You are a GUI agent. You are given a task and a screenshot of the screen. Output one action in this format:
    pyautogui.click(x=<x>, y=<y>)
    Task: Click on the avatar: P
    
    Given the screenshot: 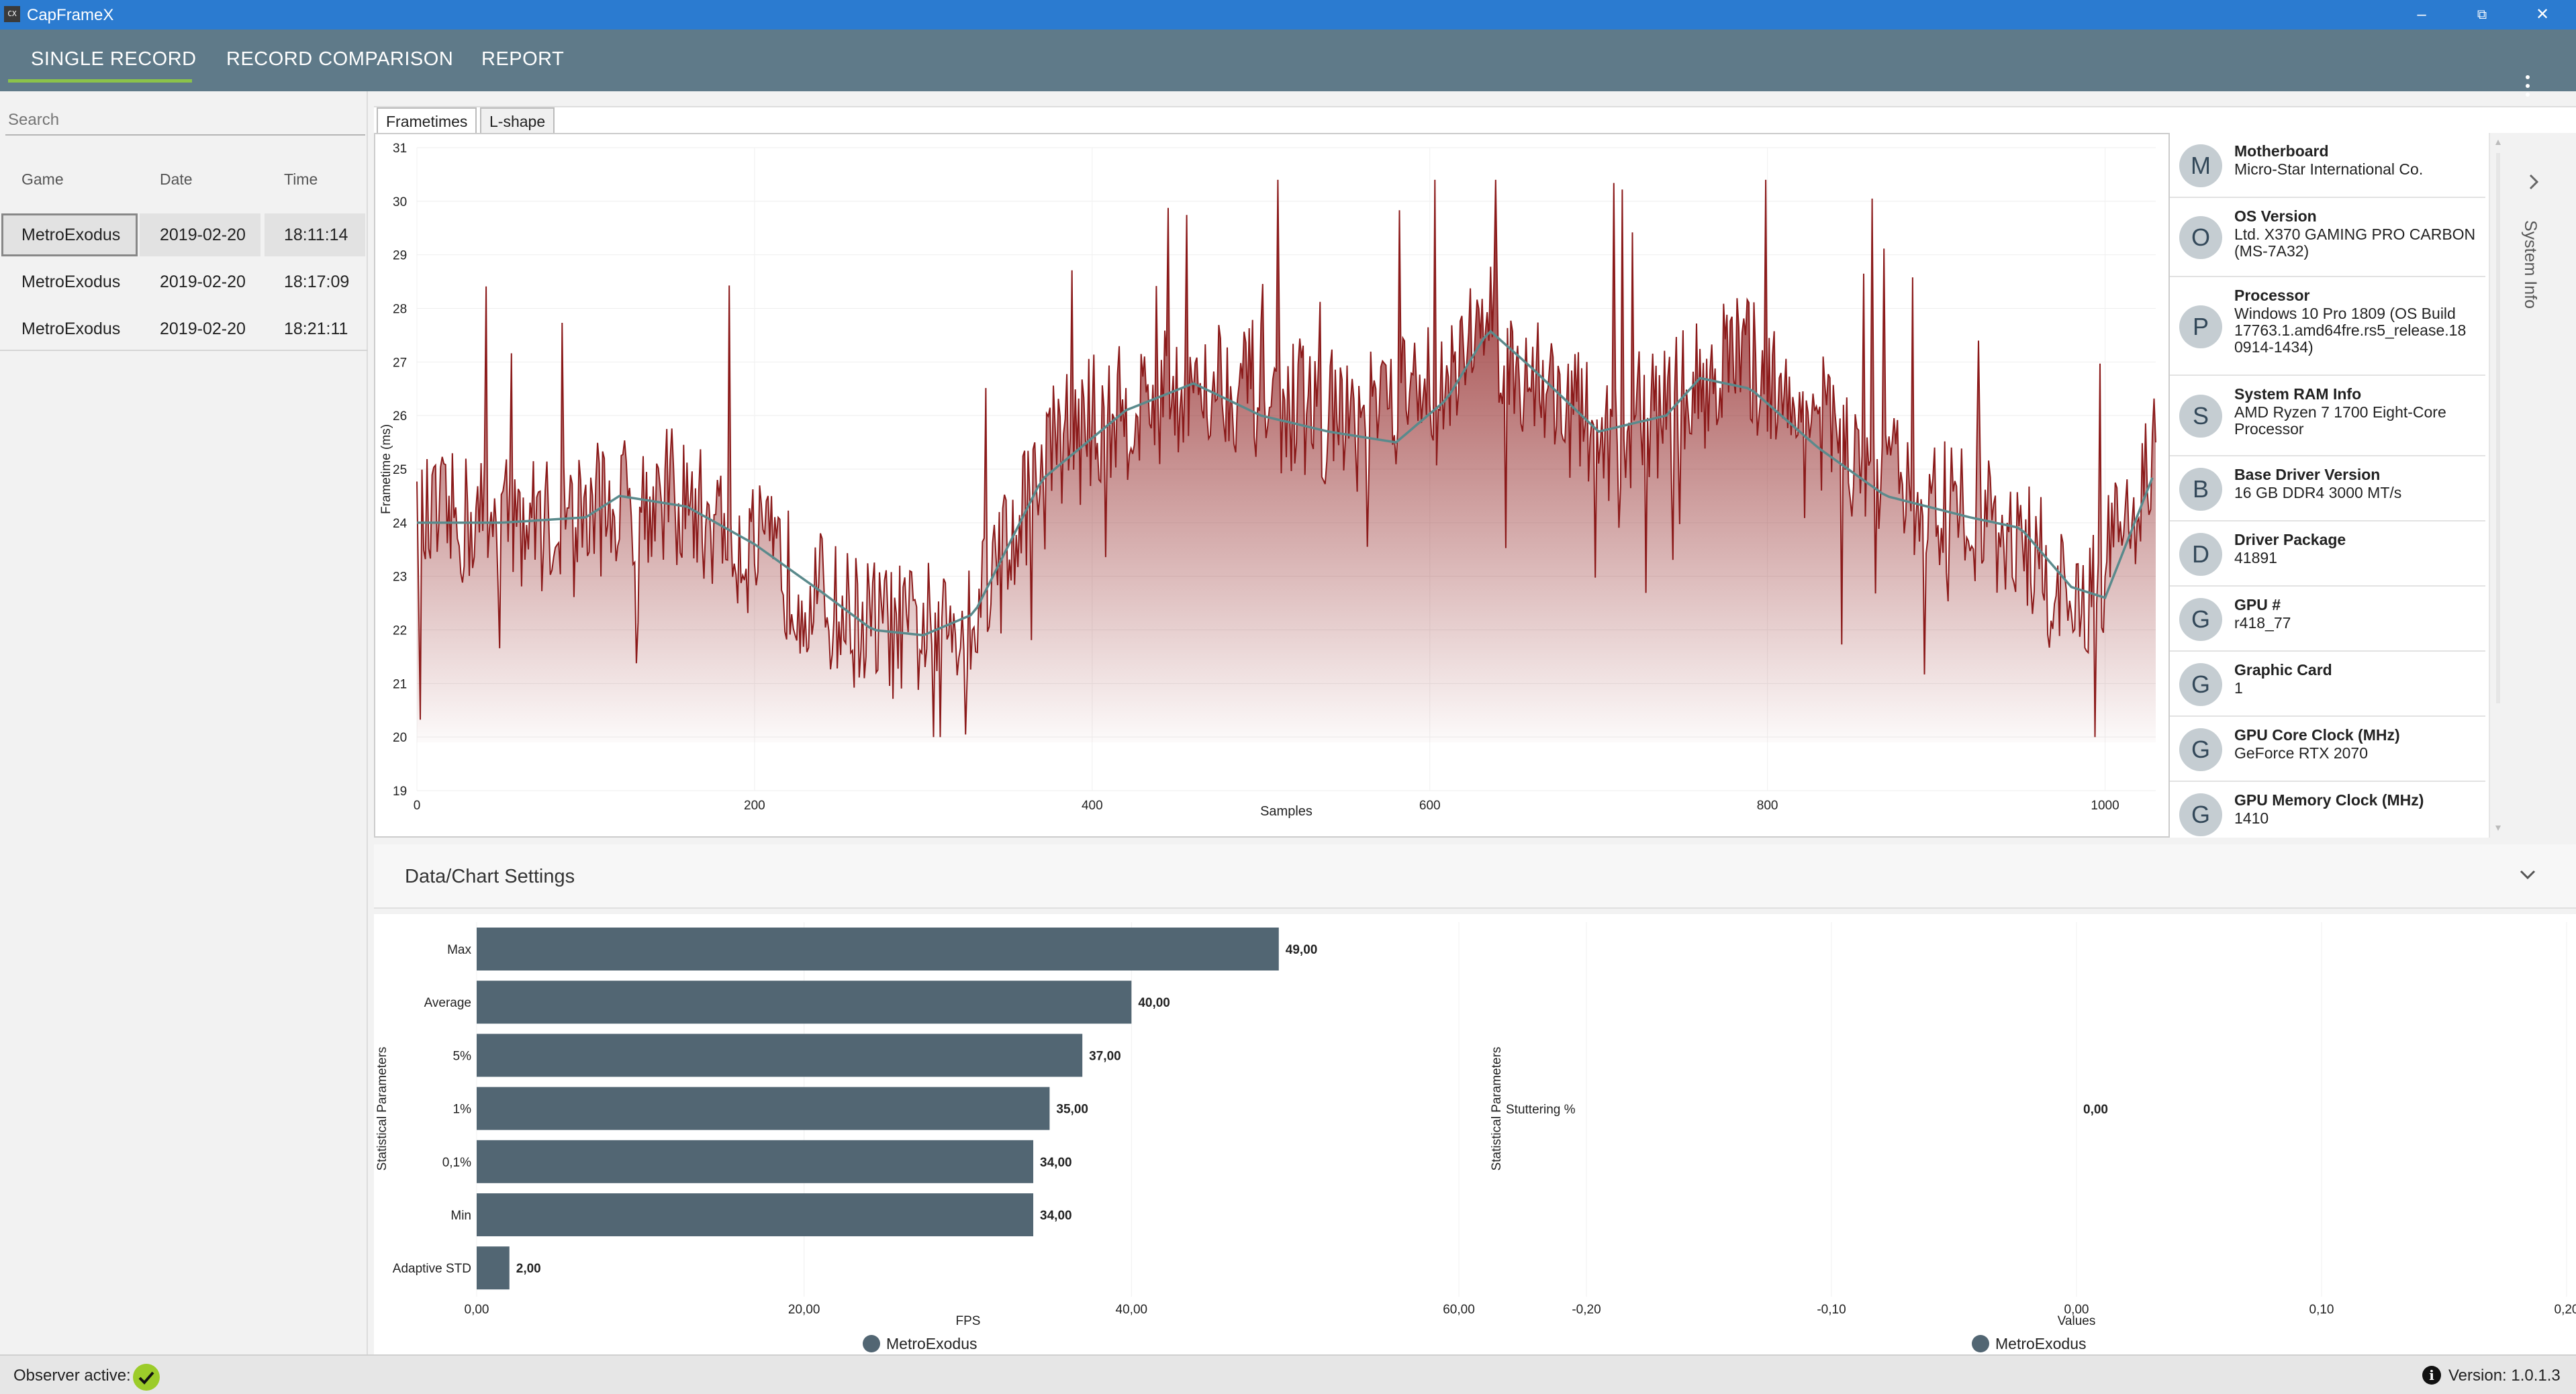 What is the action you would take?
    pyautogui.click(x=2200, y=326)
    